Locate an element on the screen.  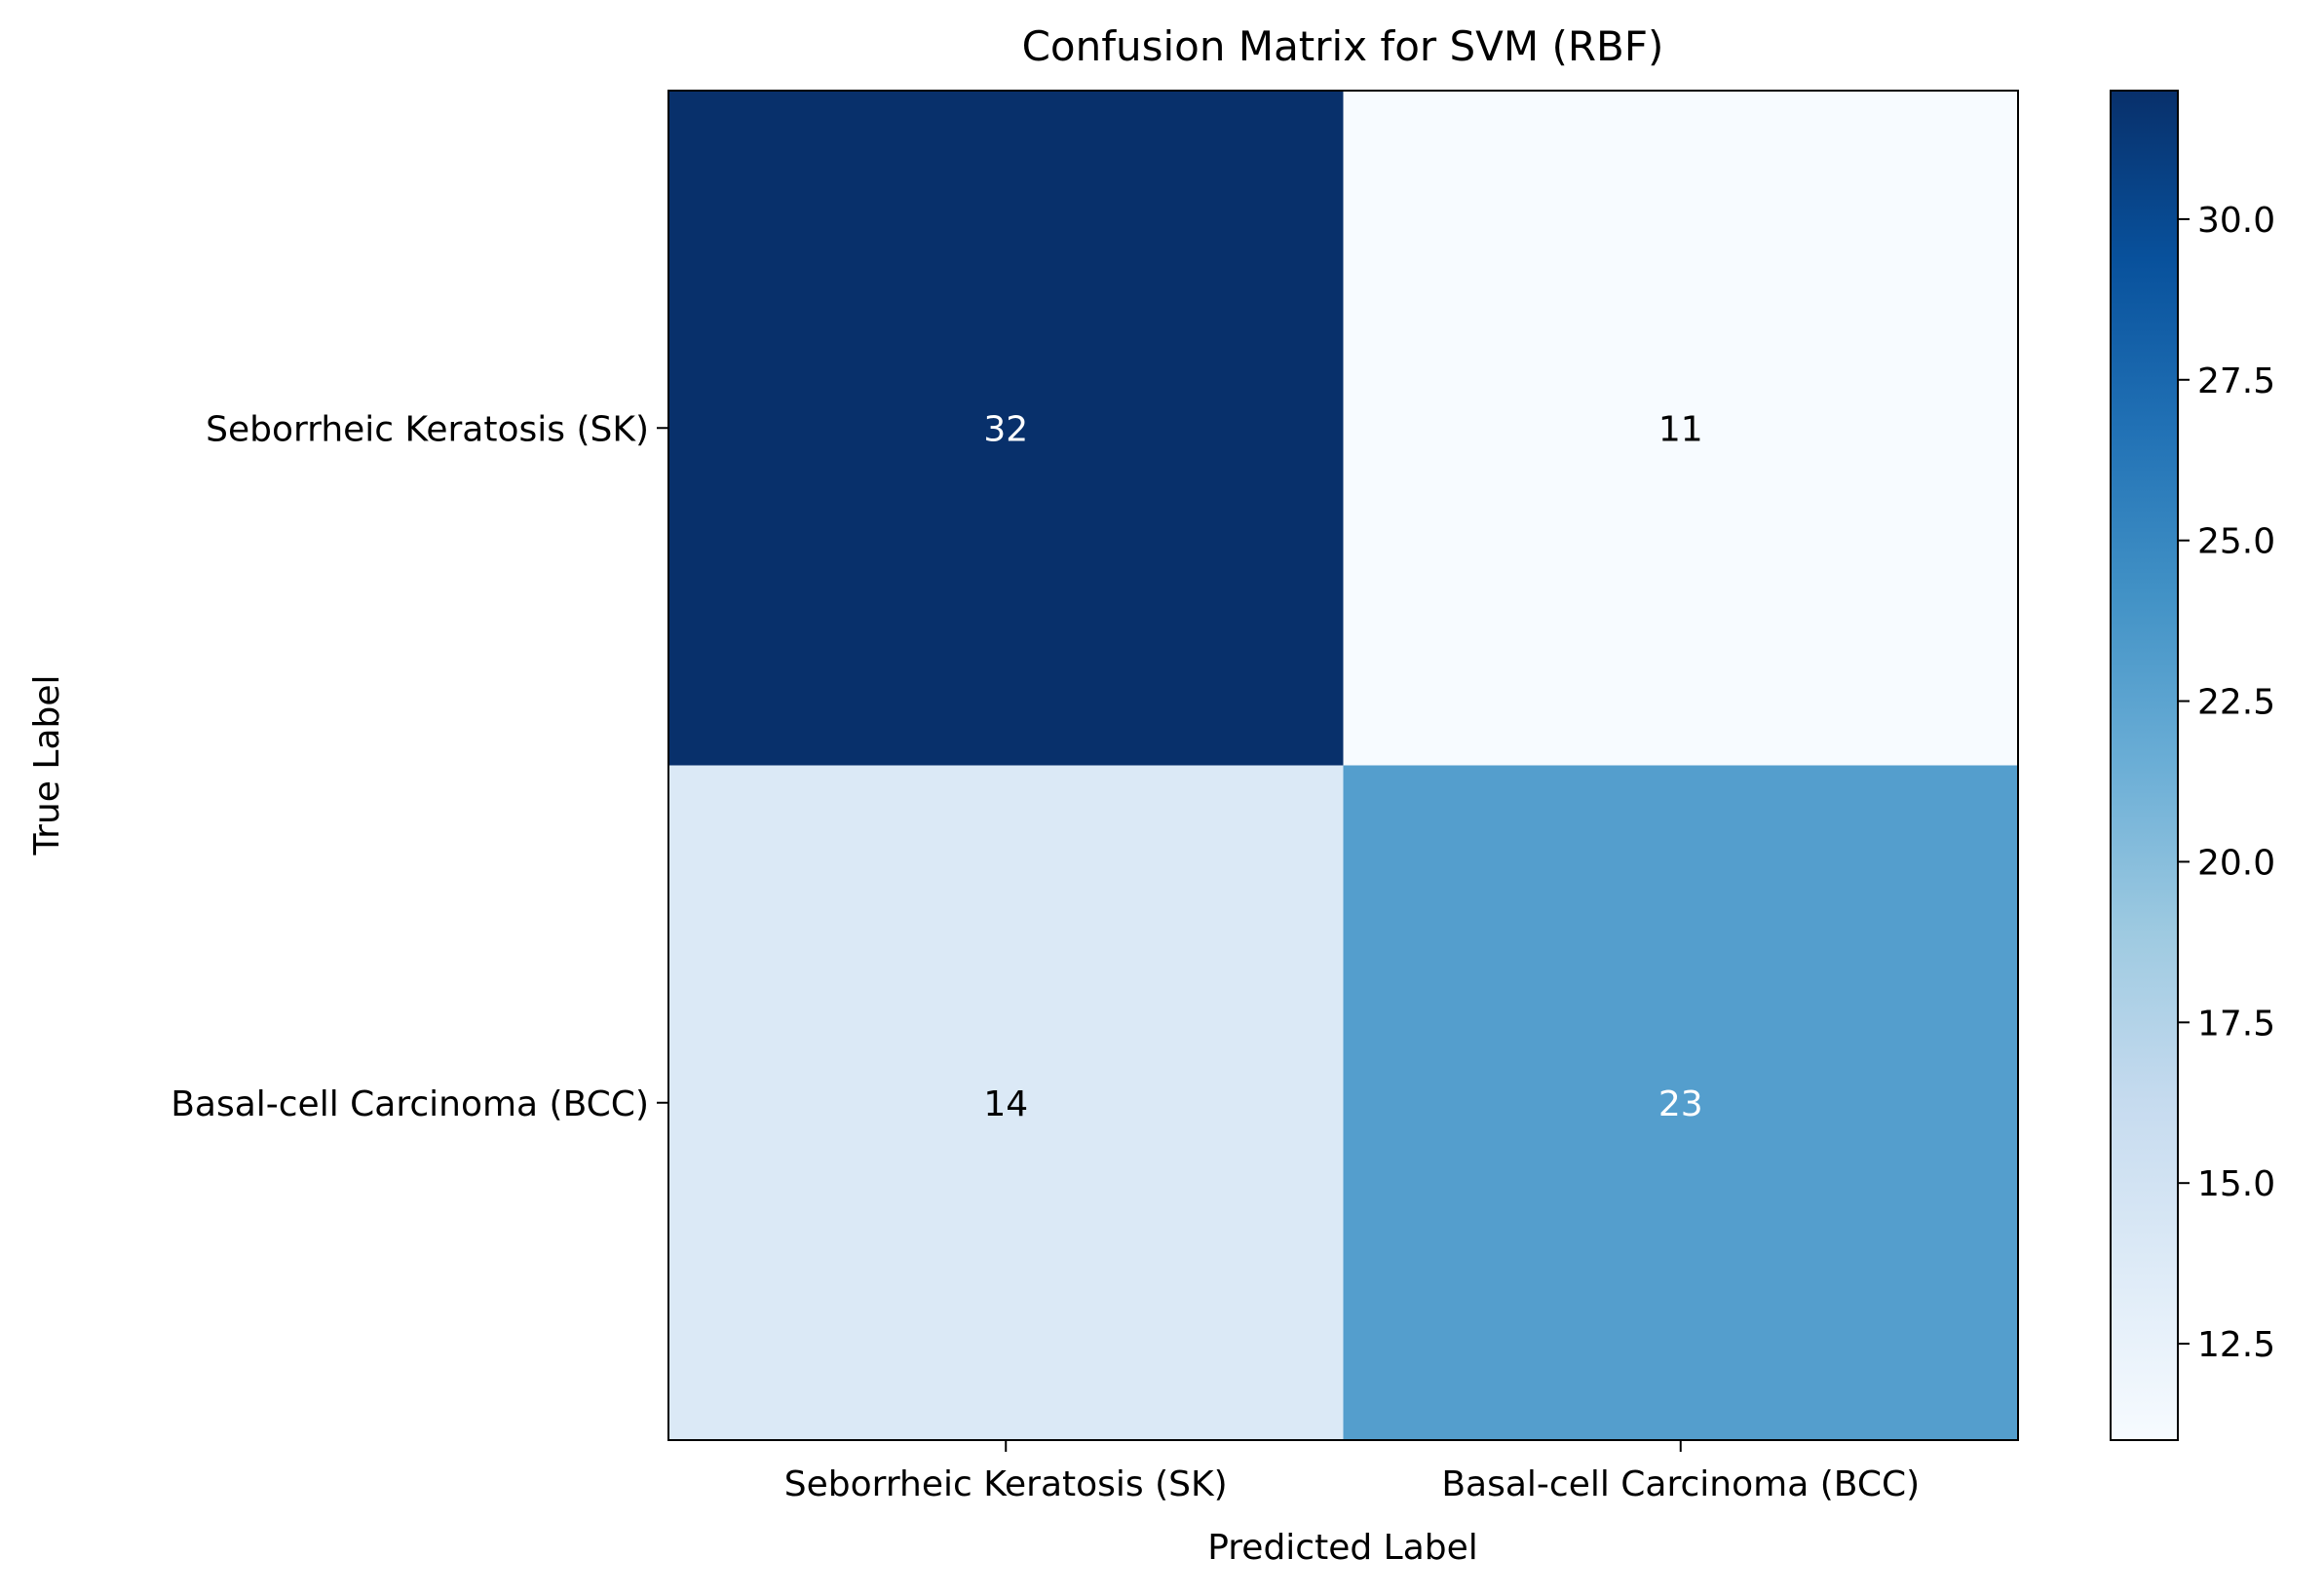
y-axis-label: True Label is located at coordinates (47, 765).